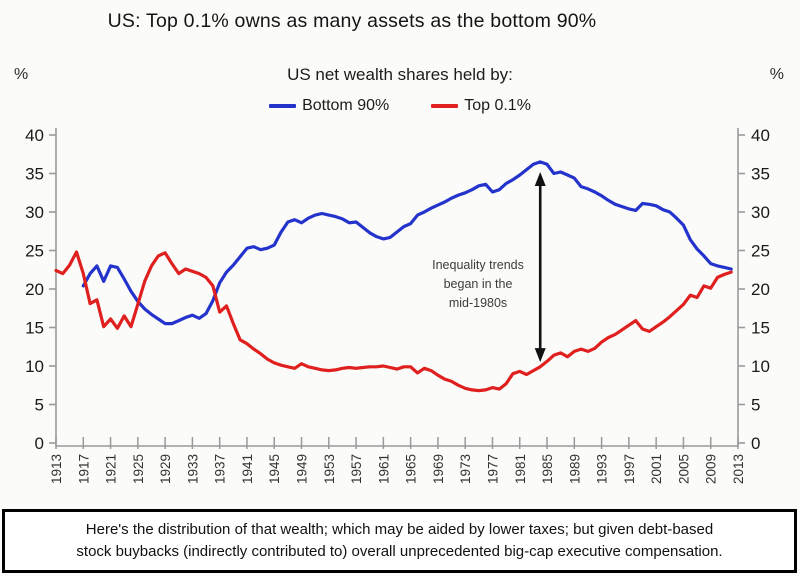  Describe the element at coordinates (540, 178) in the screenshot. I see `annotation-arrow-head-up` at that location.